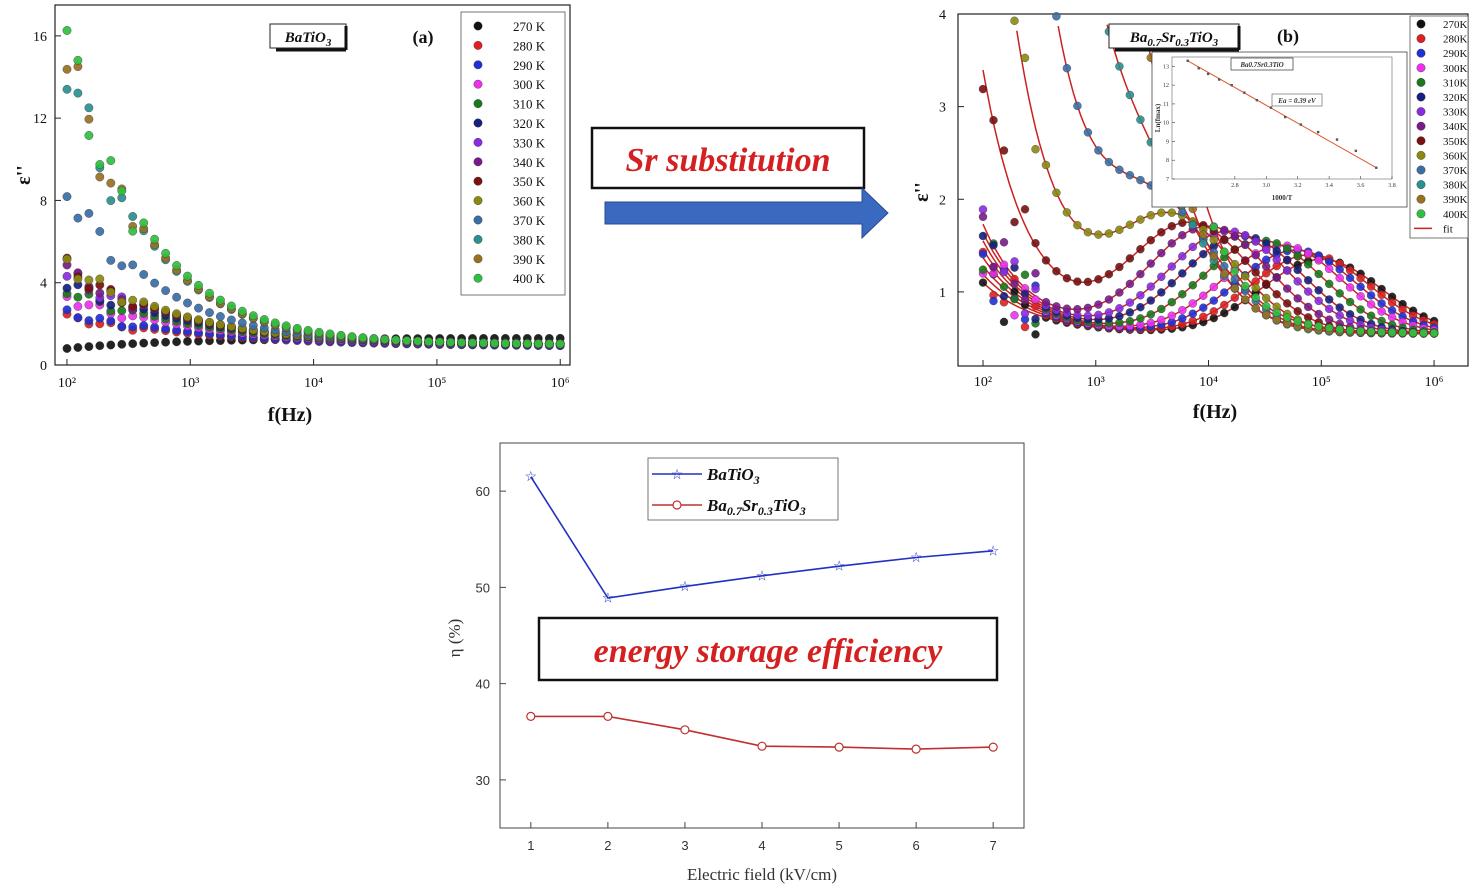 Image resolution: width=1473 pixels, height=886 pixels. What do you see at coordinates (1329, 186) in the screenshot?
I see `inset-x-tick: 3.4` at bounding box center [1329, 186].